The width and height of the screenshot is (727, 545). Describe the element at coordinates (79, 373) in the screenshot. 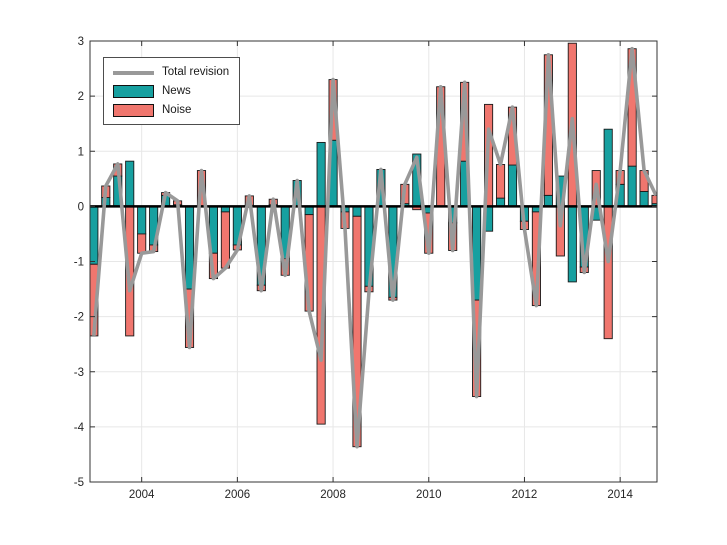

I see `y-tick-label: -3` at that location.